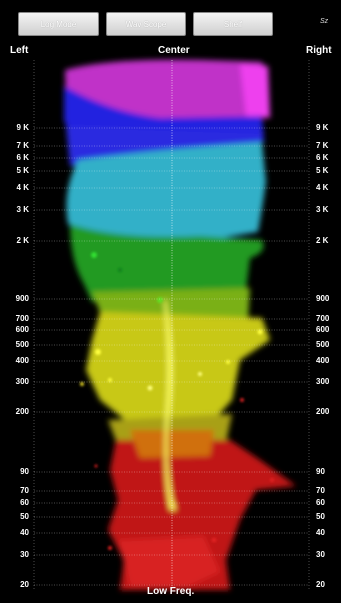  Describe the element at coordinates (22, 240) in the screenshot. I see `left-freq-label: 2 K` at that location.